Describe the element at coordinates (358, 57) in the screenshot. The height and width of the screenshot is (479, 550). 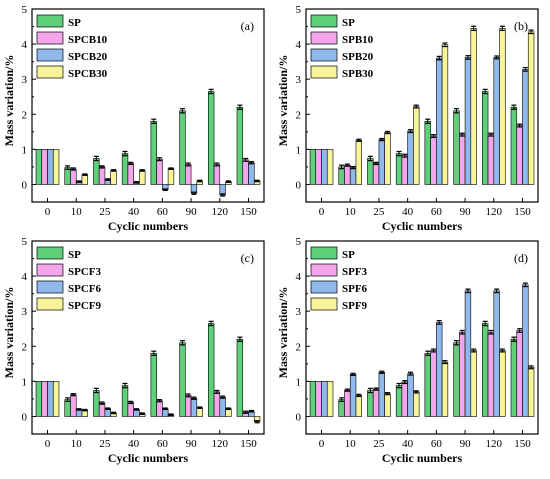
I see `legend-label: SPB20` at that location.